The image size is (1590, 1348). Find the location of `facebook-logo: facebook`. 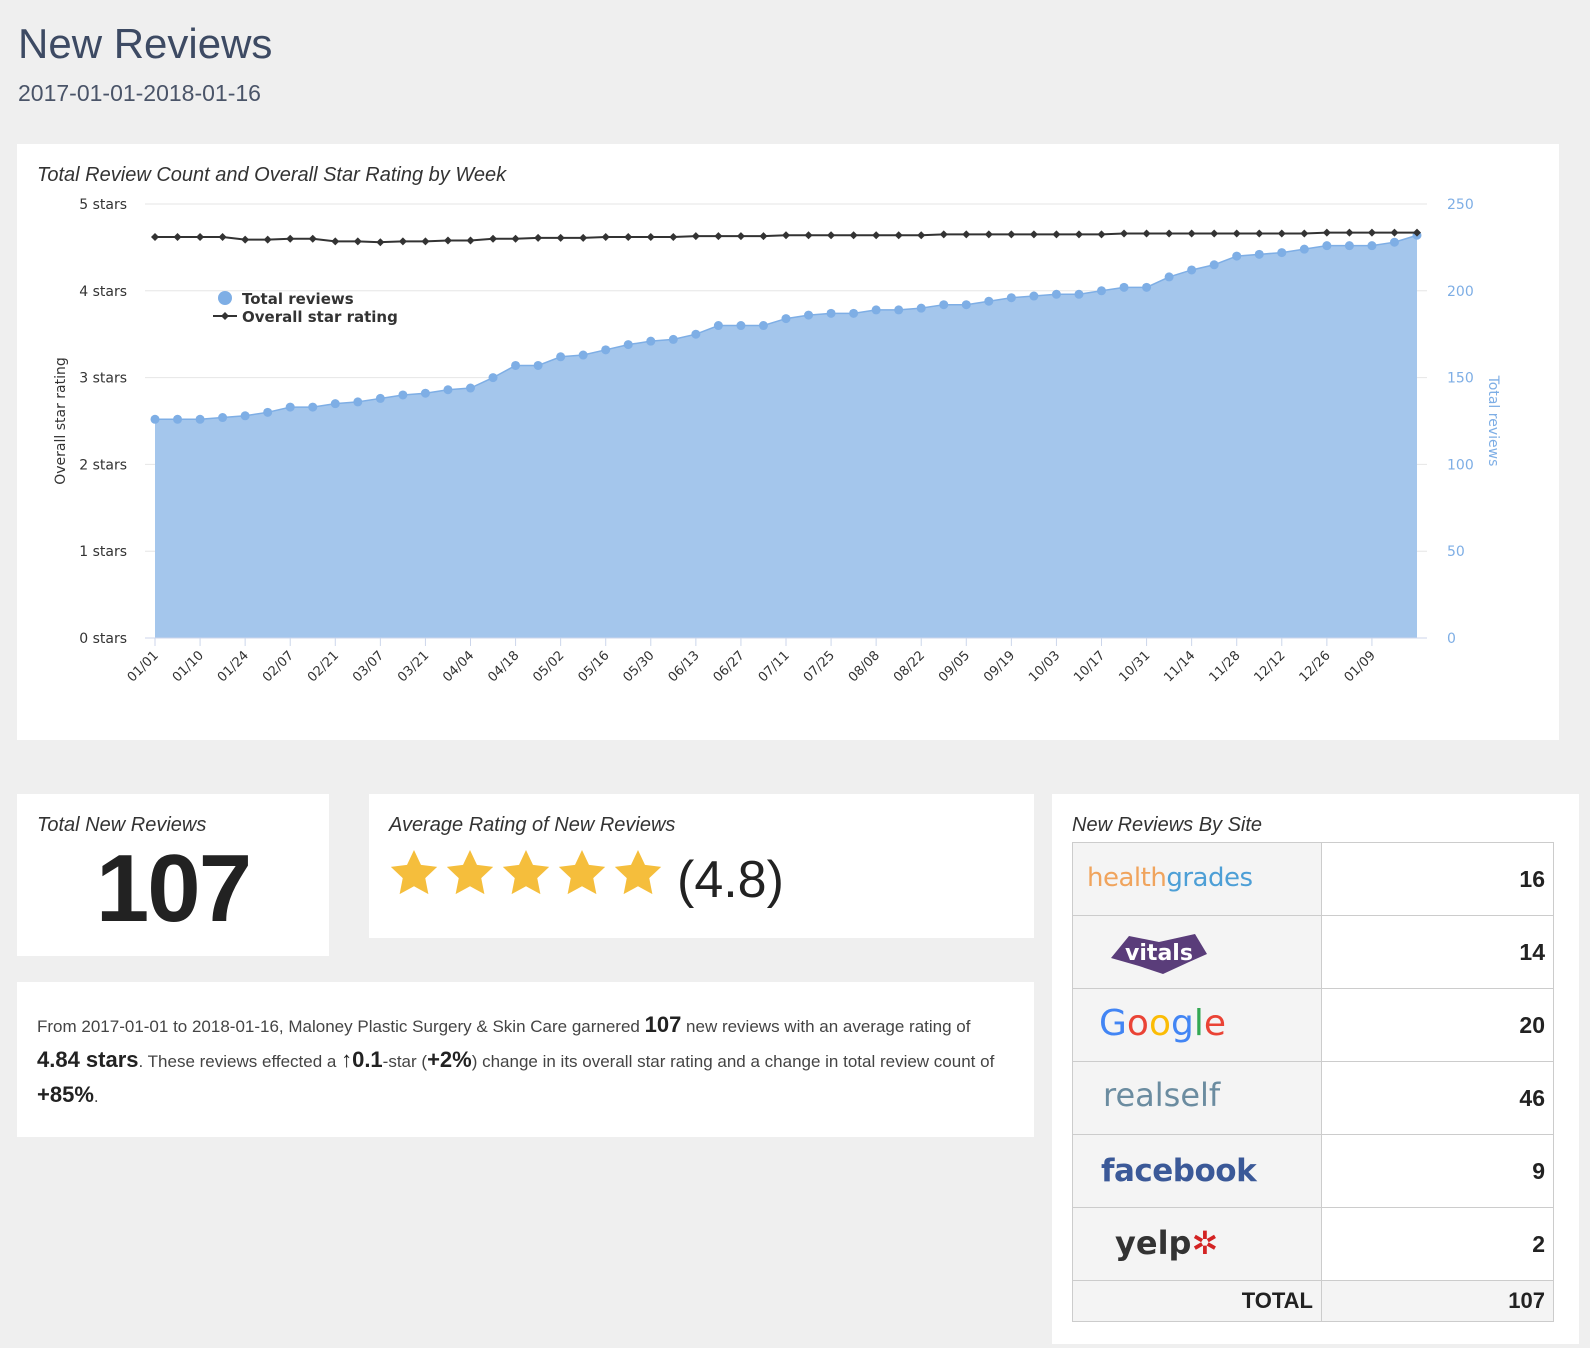

facebook-logo: facebook is located at coordinates (1179, 1171).